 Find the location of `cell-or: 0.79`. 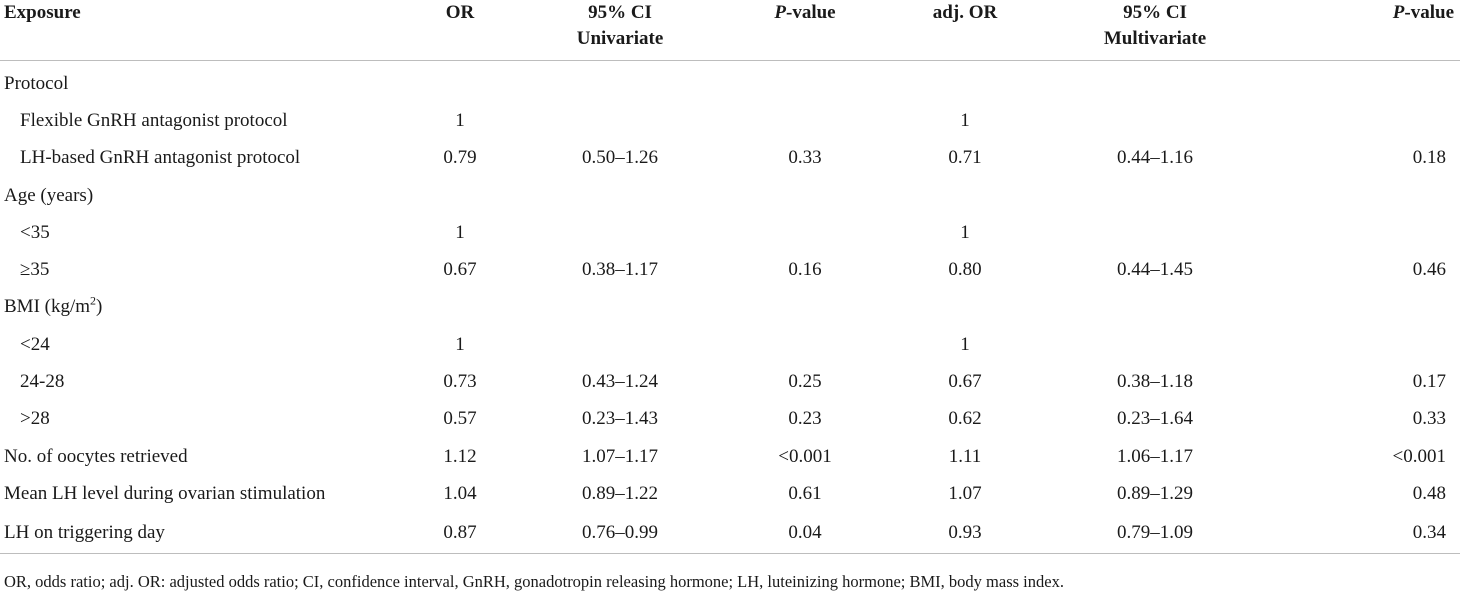

cell-or: 0.79 is located at coordinates (460, 158).